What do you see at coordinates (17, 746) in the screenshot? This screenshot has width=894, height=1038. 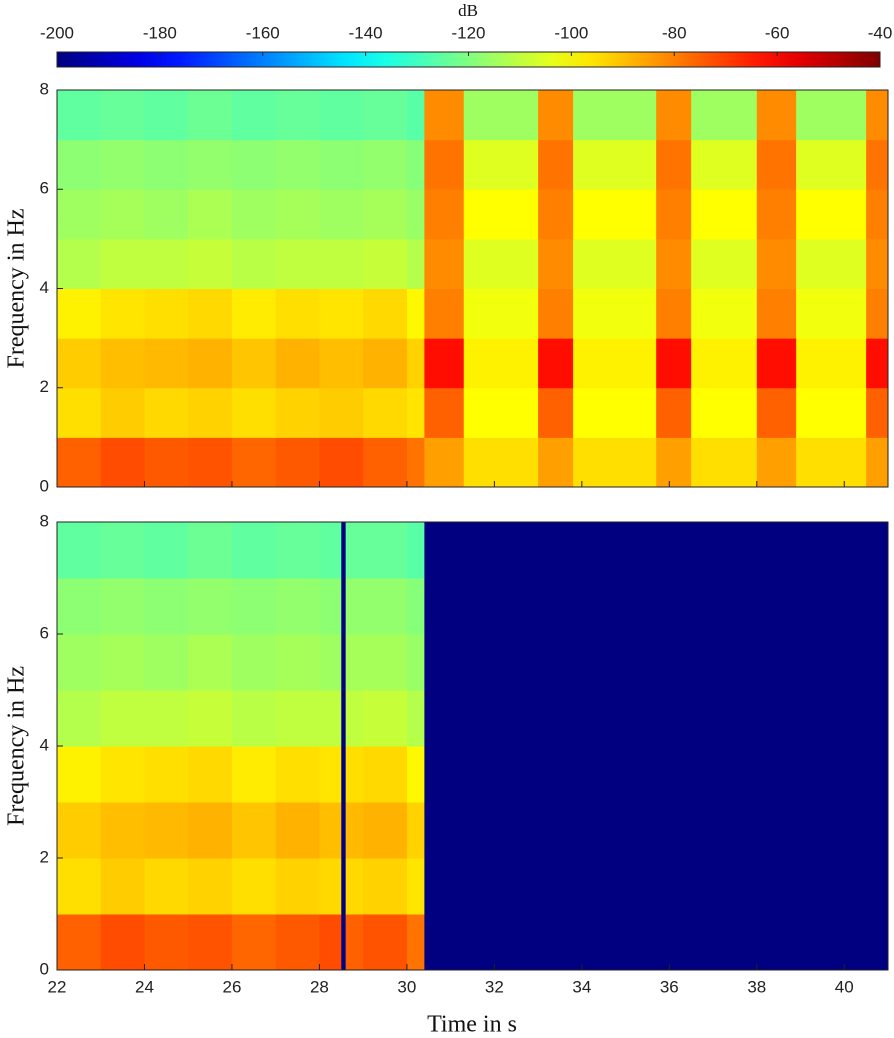 I see `y-axis-label: Frequency in Hz` at bounding box center [17, 746].